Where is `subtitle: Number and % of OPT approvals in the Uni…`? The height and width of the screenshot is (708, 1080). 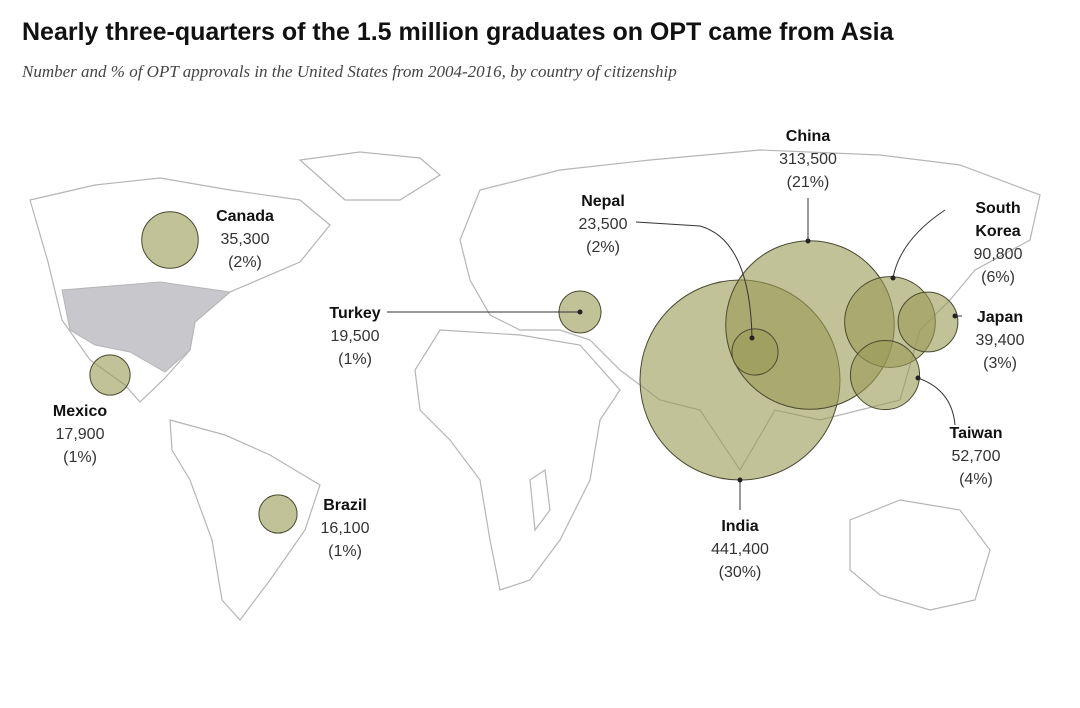 subtitle: Number and % of OPT approvals in the Uni… is located at coordinates (349, 71).